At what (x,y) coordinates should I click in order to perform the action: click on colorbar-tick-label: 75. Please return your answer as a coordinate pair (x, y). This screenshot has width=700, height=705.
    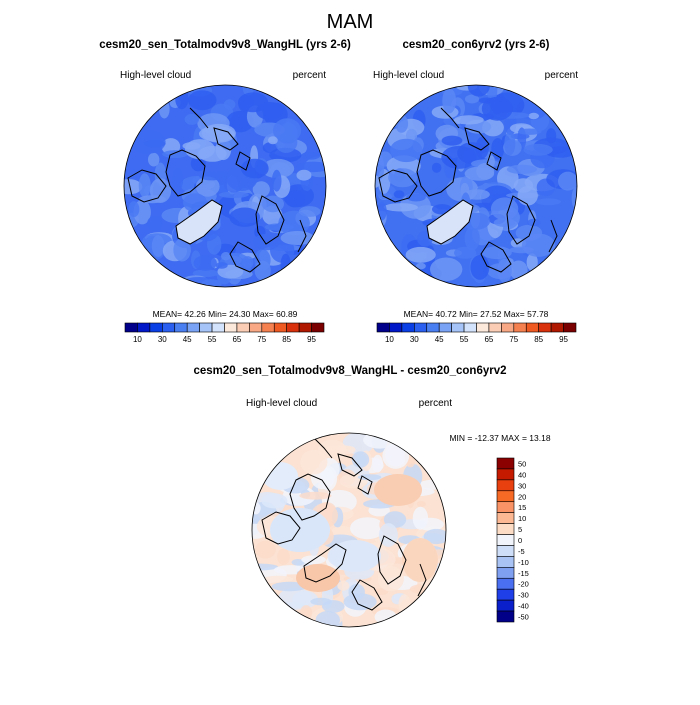
    Looking at the image, I should click on (513, 339).